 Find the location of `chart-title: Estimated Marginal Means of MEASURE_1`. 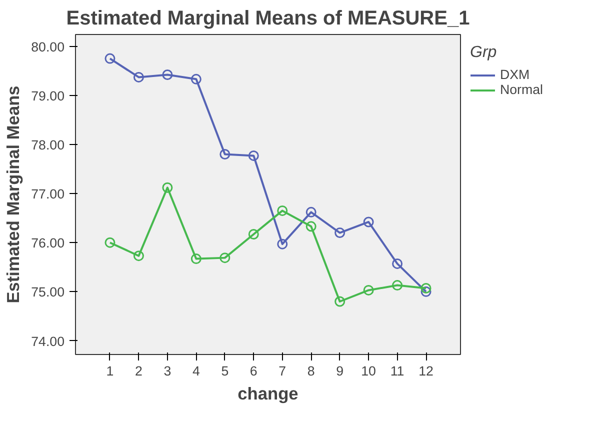

chart-title: Estimated Marginal Means of MEASURE_1 is located at coordinates (268, 19).